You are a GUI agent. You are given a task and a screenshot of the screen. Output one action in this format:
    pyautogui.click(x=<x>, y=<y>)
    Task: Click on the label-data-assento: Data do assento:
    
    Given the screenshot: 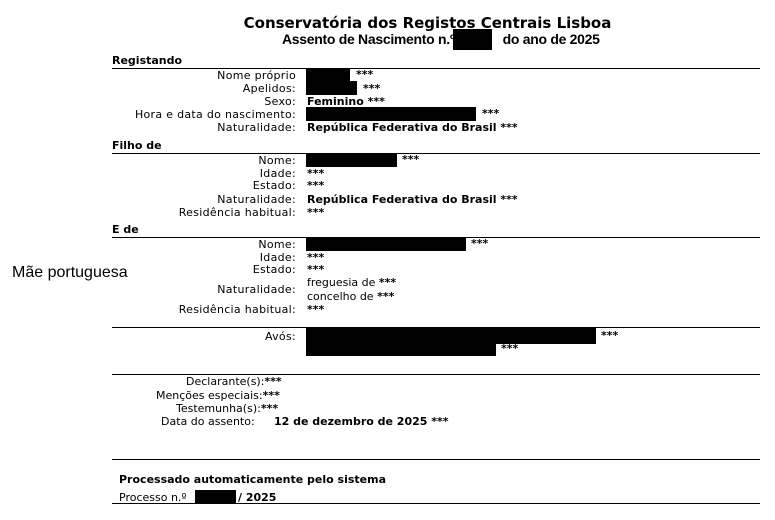 What is the action you would take?
    pyautogui.click(x=208, y=421)
    